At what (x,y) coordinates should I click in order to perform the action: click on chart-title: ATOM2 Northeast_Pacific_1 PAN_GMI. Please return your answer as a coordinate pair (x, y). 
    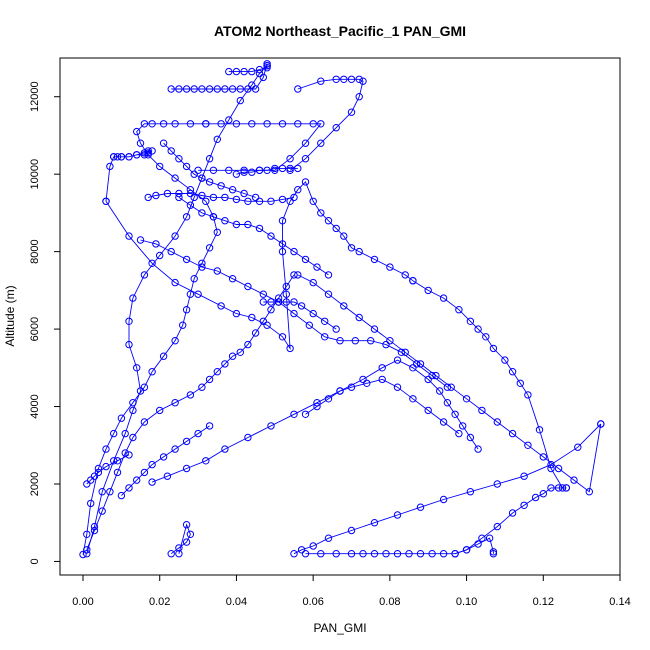
    Looking at the image, I should click on (340, 31).